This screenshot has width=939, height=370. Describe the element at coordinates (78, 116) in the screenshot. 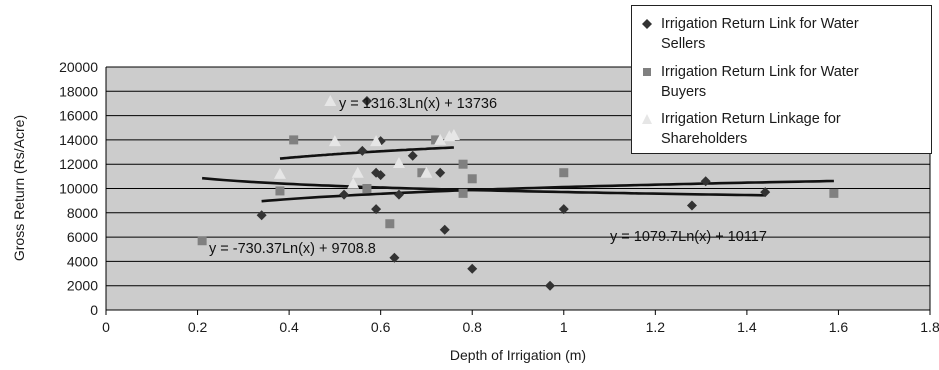

I see `y-tick-label: 16000` at that location.